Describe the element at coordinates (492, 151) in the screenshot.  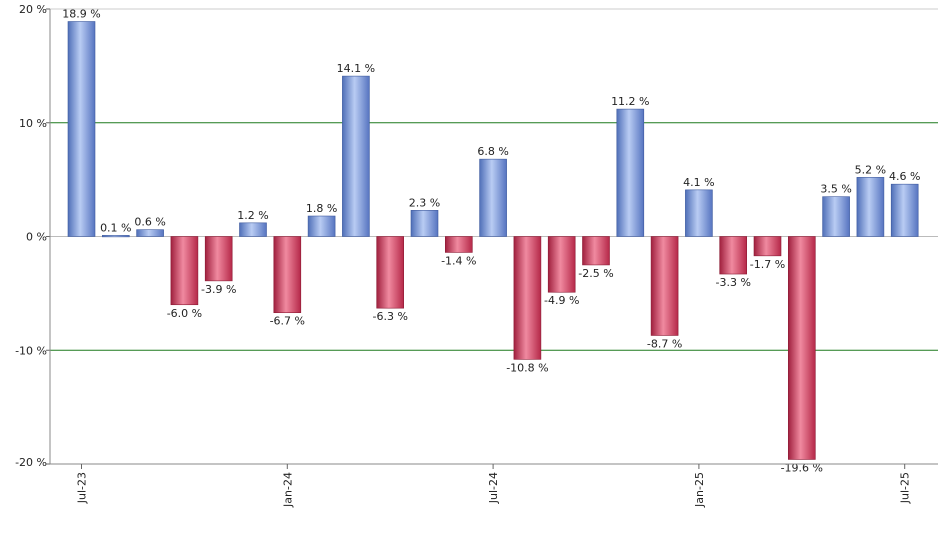
I see `data-label: 6.8 %` at that location.